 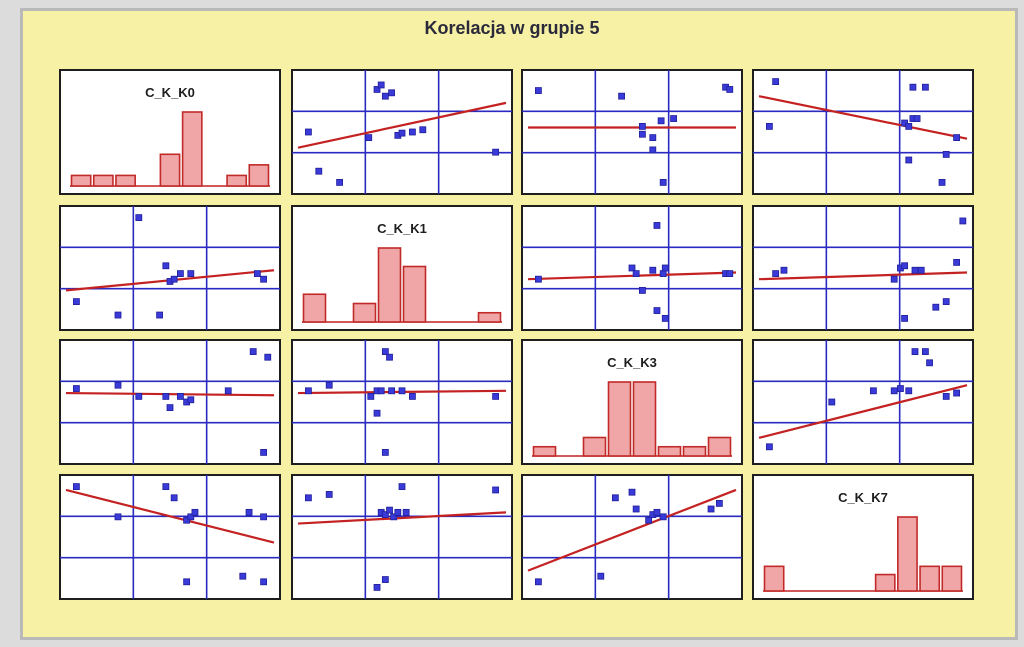 I want to click on matrix-cell-0-0: C_K_K0, so click(x=170, y=132).